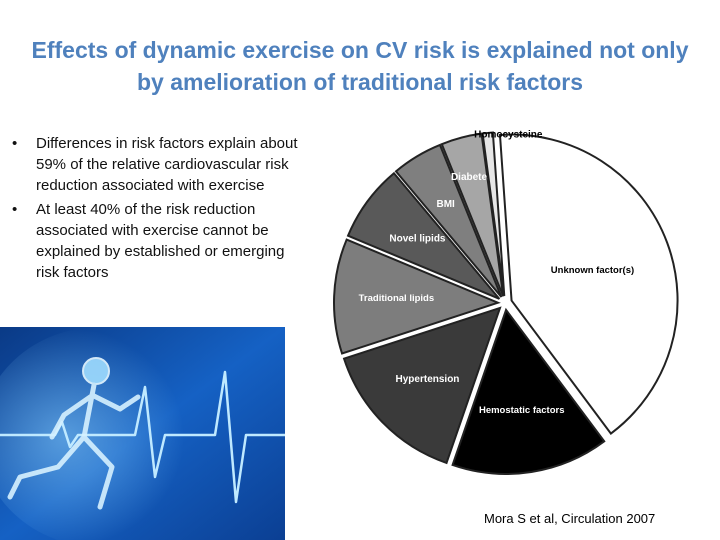 This screenshot has width=720, height=540. What do you see at coordinates (570, 518) in the screenshot?
I see `citation: Mora S et al, Circulation 2007` at bounding box center [570, 518].